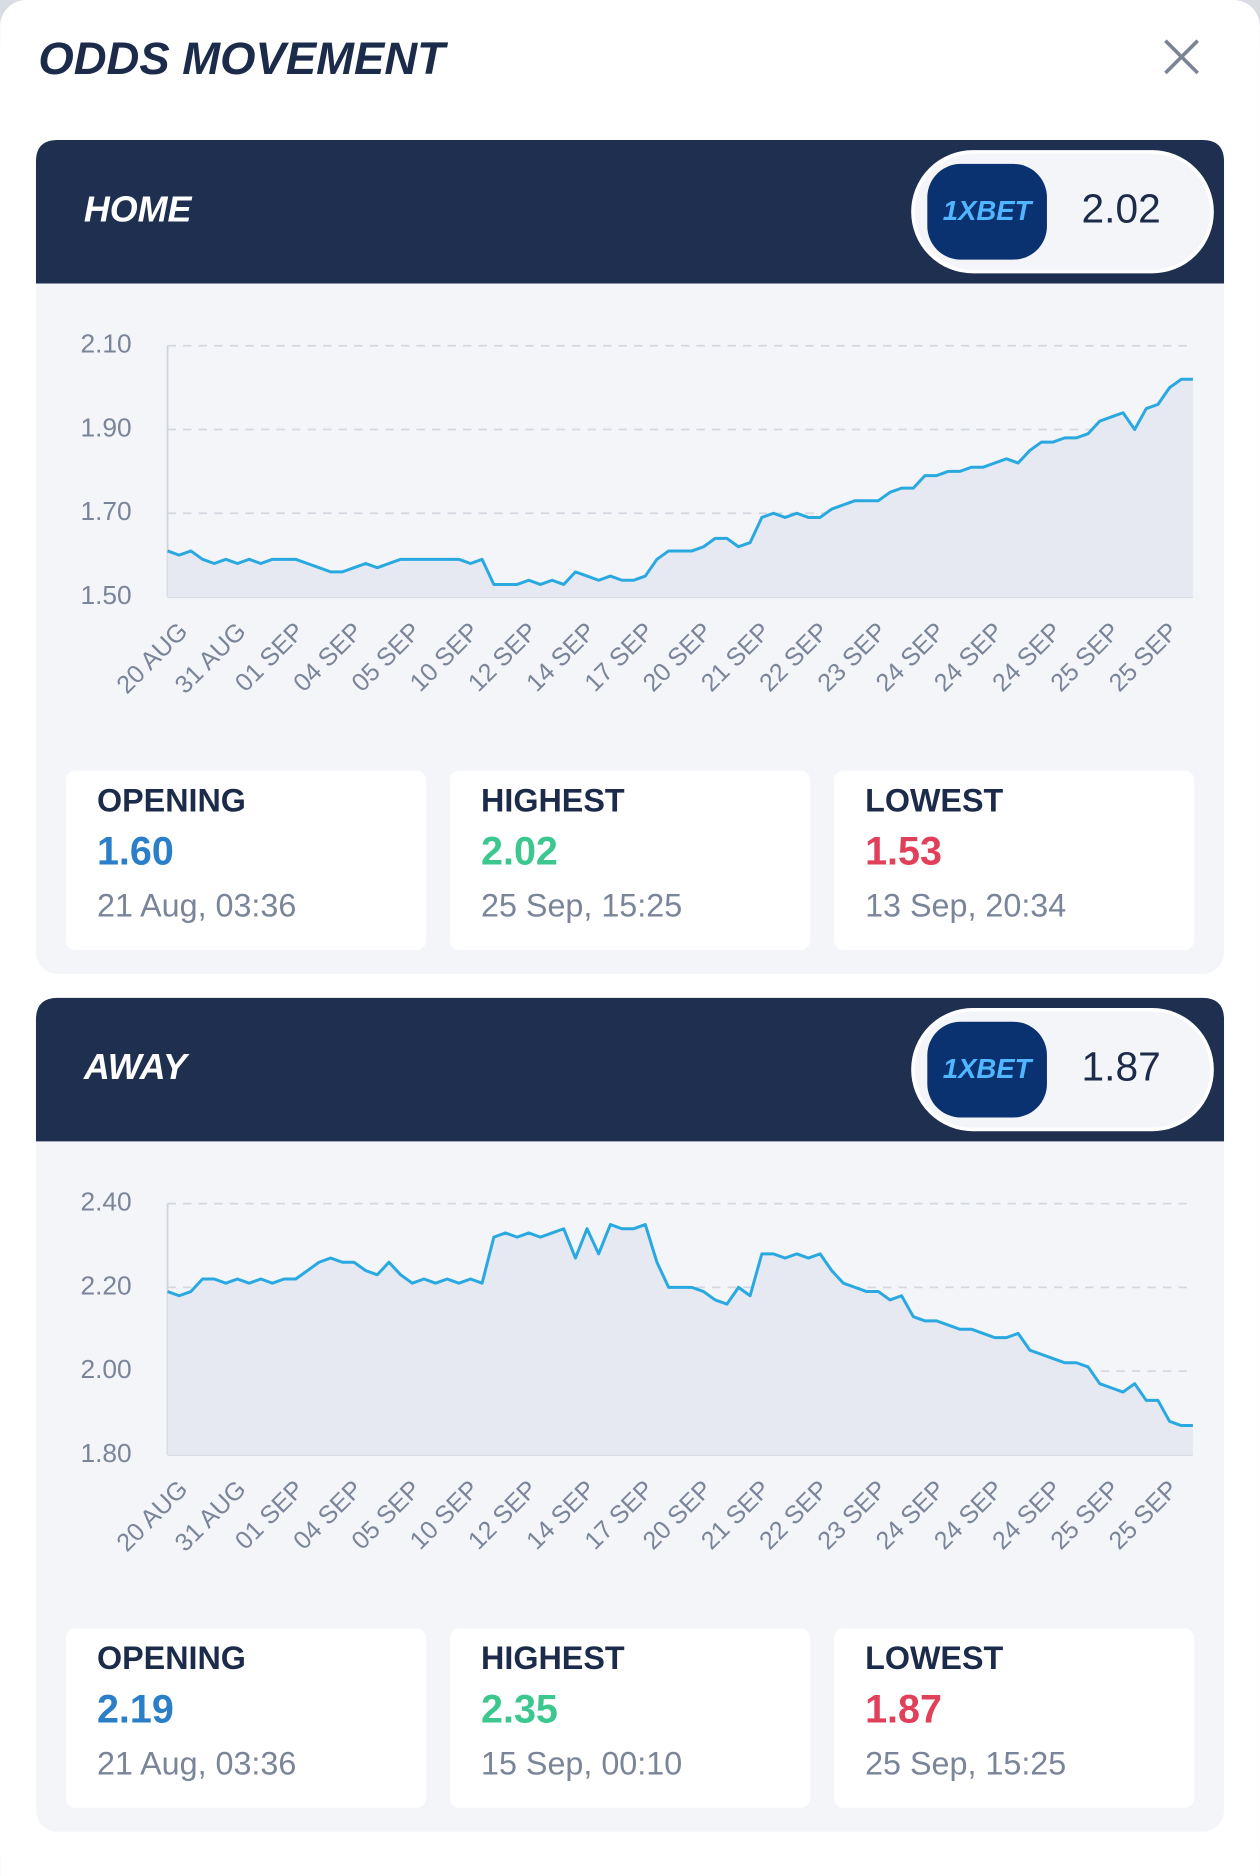 This screenshot has height=1876, width=1260. What do you see at coordinates (136, 1067) in the screenshot?
I see `panel-label: AWAY` at bounding box center [136, 1067].